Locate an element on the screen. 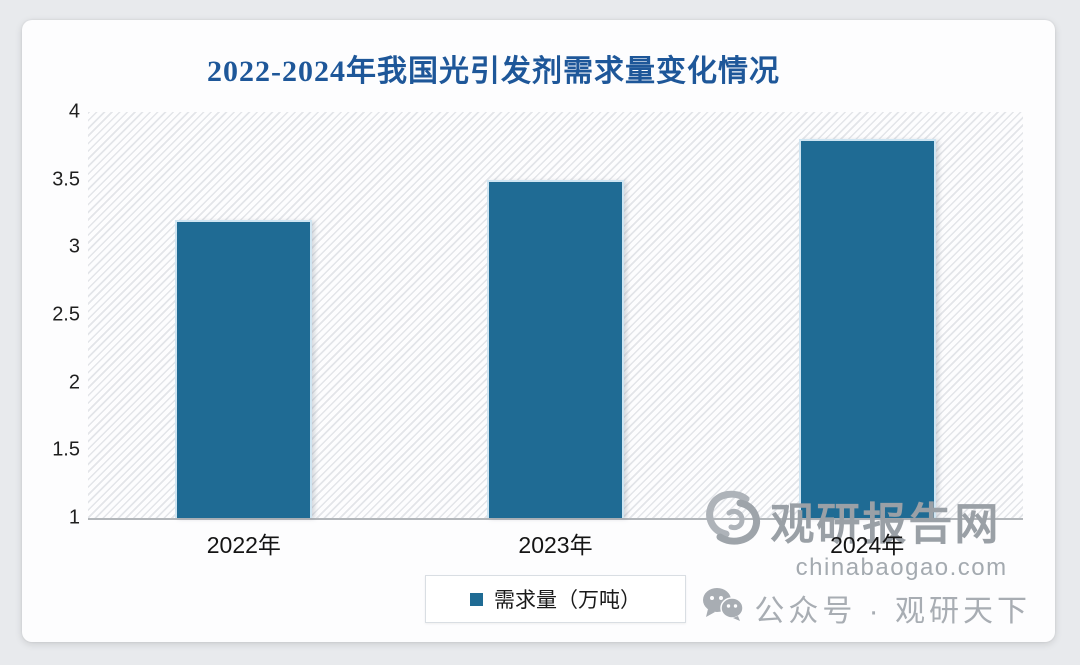 This screenshot has width=1080, height=665. watermark-brand-row: 观研报告网 is located at coordinates (866, 520).